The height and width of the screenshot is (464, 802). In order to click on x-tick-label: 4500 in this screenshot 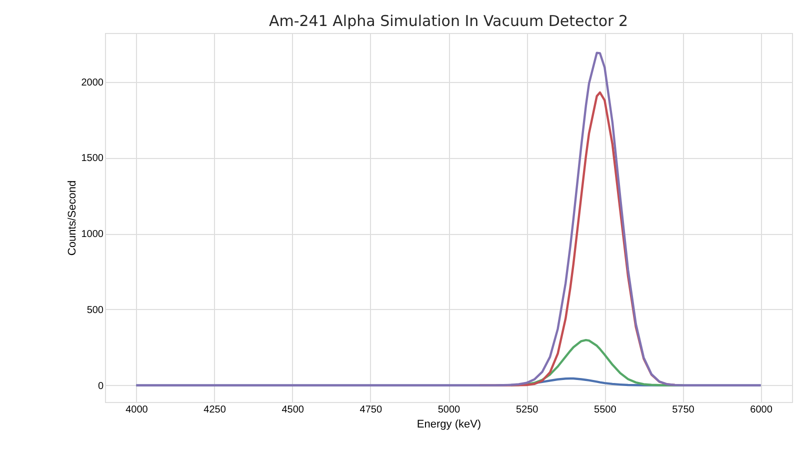, I will do `click(293, 410)`.